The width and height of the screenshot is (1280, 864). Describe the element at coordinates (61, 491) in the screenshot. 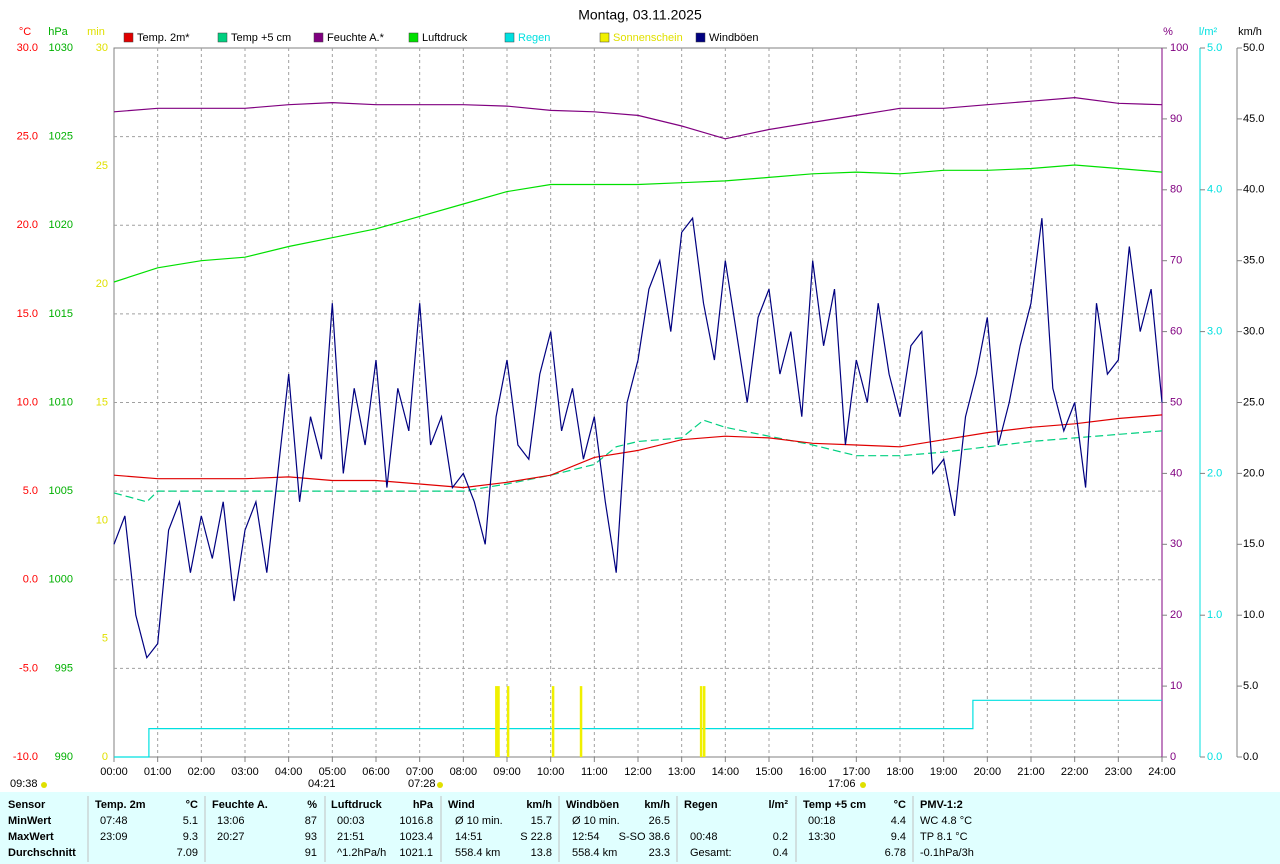

I see `y-tick-label: 1005` at that location.